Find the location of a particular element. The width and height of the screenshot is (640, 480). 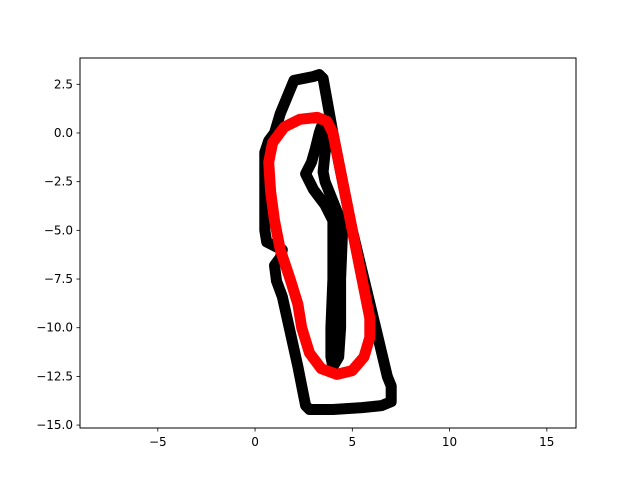

y-tick-label: −2.5 is located at coordinates (58, 182).